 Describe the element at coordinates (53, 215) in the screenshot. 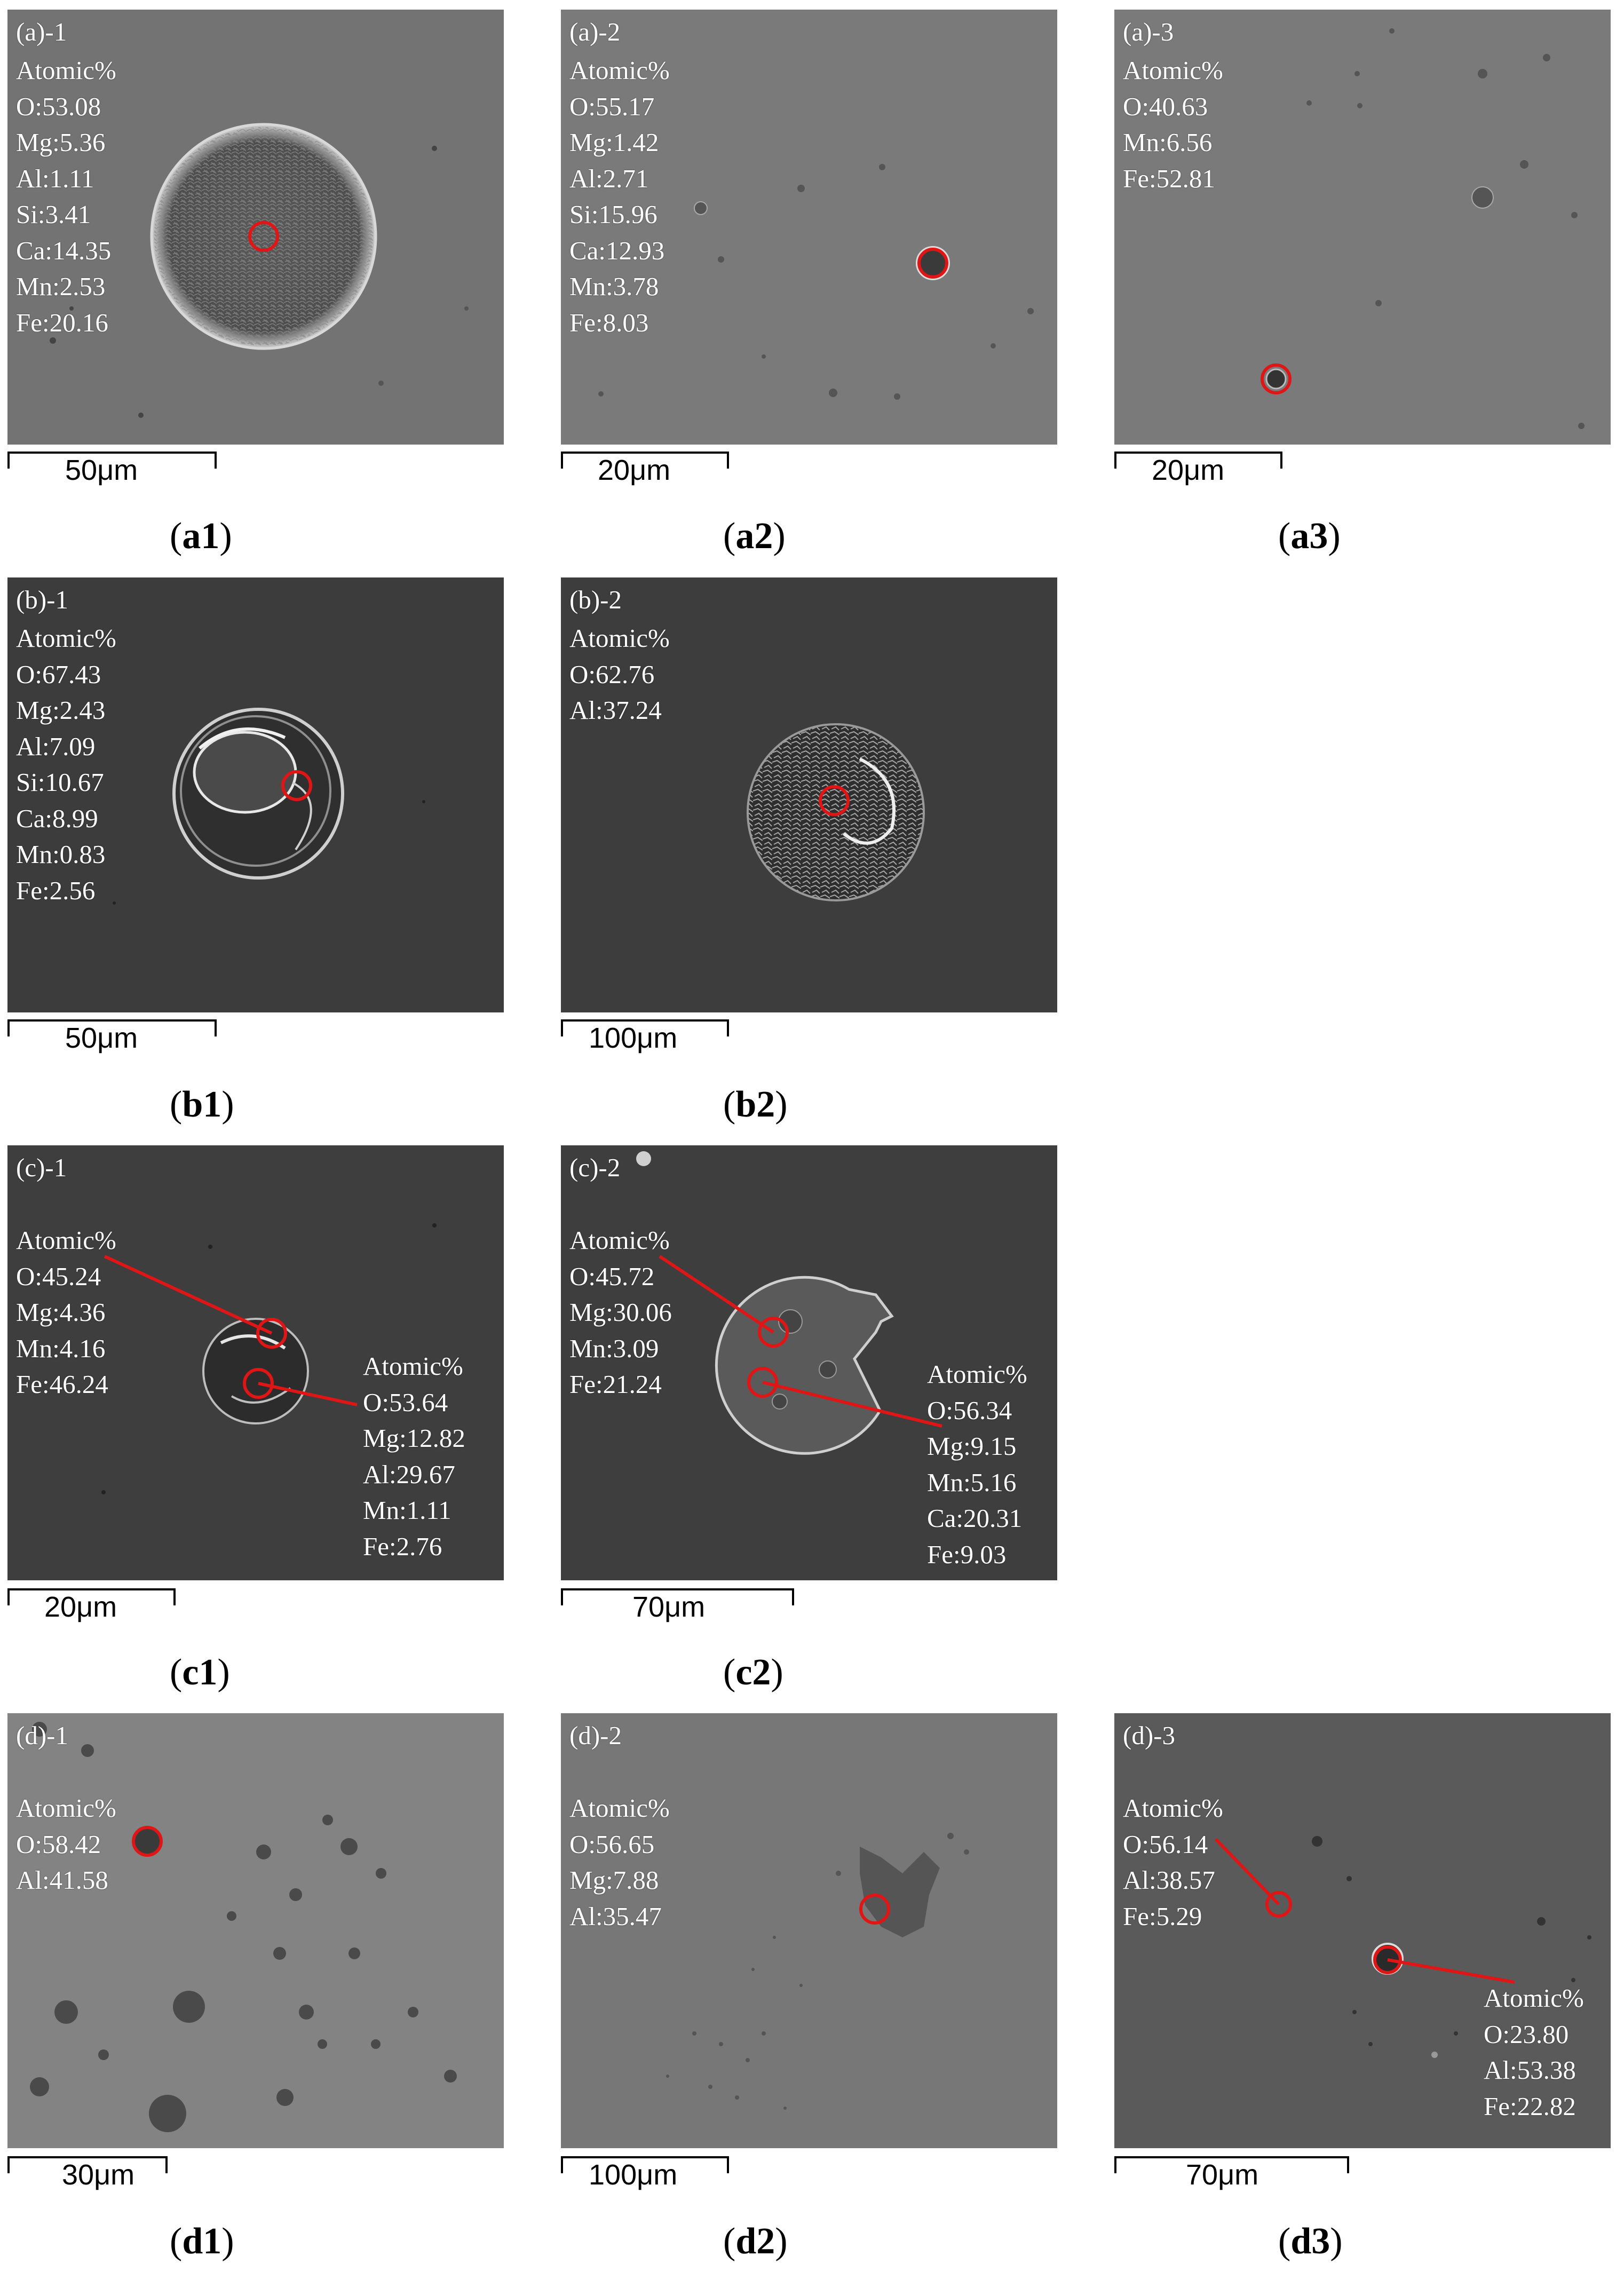

I see `composition-line: Si:3.41` at that location.